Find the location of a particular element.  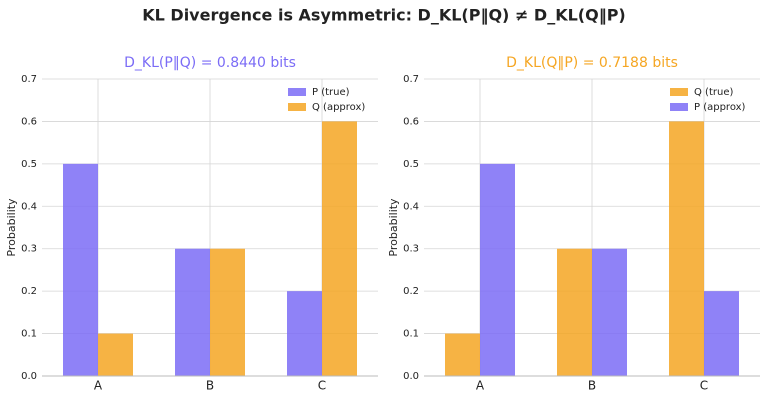

chart-title: D_KL(Q‖P) = 0.7188 bits is located at coordinates (592, 63).